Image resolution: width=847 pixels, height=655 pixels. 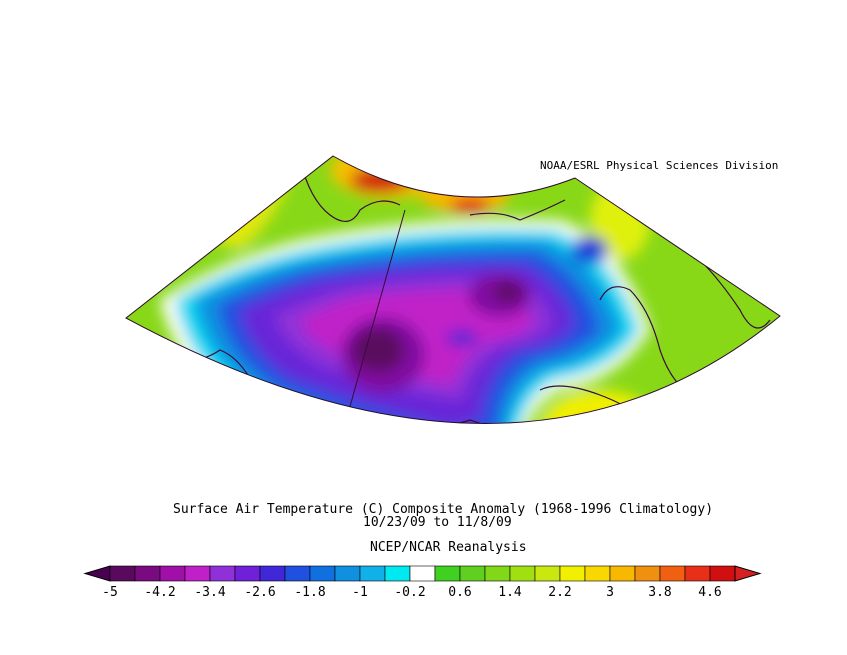 What do you see at coordinates (460, 592) in the screenshot?
I see `colorbar-tick-label: 0.6` at bounding box center [460, 592].